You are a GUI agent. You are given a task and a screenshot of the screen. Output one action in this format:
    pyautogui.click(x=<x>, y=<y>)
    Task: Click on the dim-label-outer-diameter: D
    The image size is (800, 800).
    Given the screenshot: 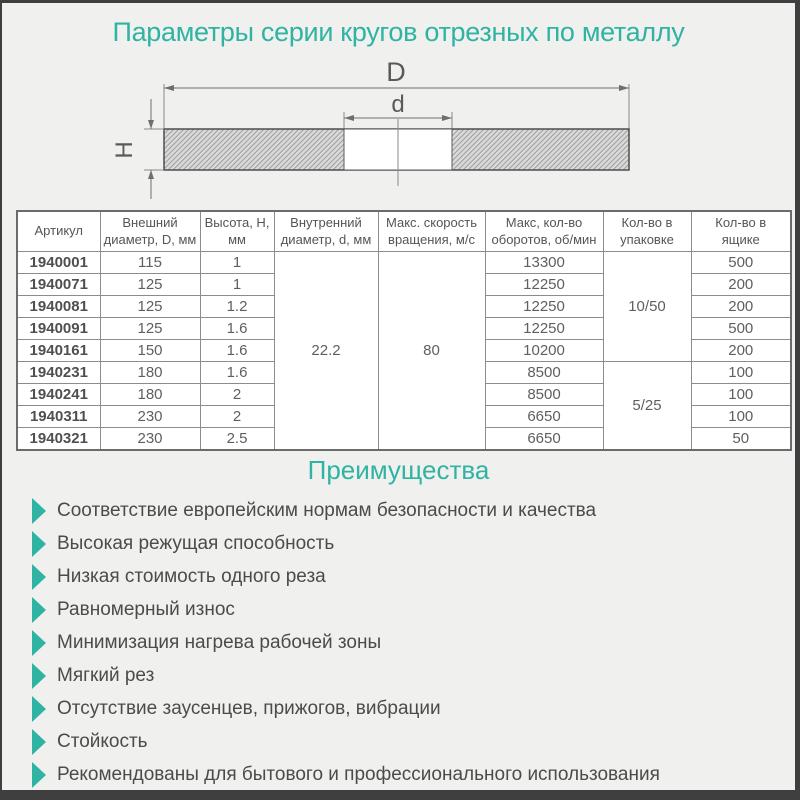 What is the action you would take?
    pyautogui.click(x=396, y=73)
    